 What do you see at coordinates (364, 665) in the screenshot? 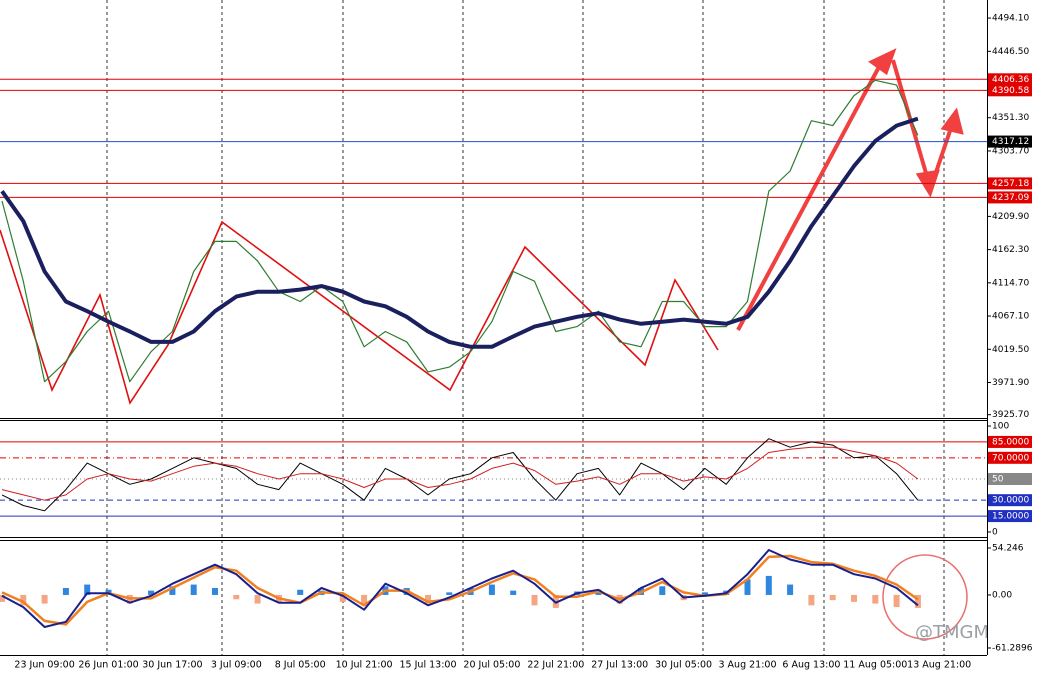
I see `x-tick-label: 10 Jul 21:00` at bounding box center [364, 665].